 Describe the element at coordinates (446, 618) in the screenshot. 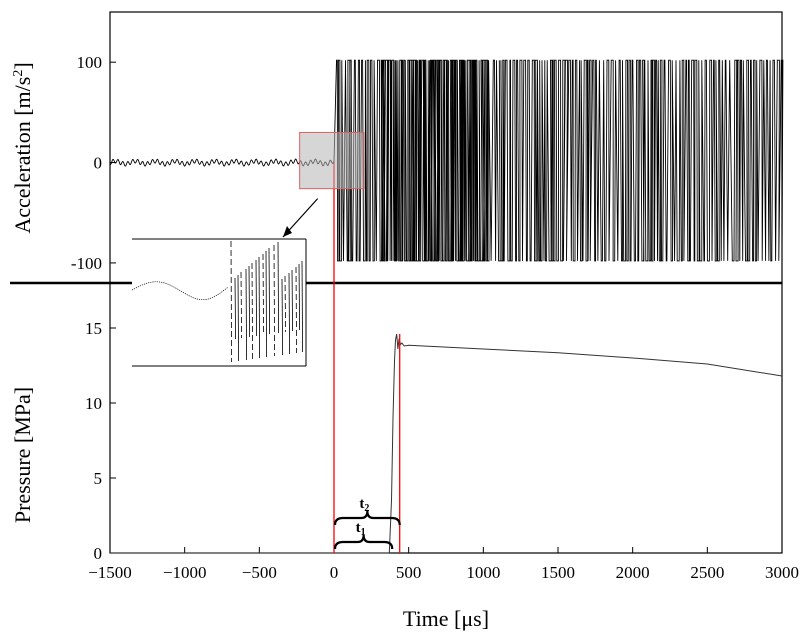

I see `x-axis-label: Time [μs]` at that location.